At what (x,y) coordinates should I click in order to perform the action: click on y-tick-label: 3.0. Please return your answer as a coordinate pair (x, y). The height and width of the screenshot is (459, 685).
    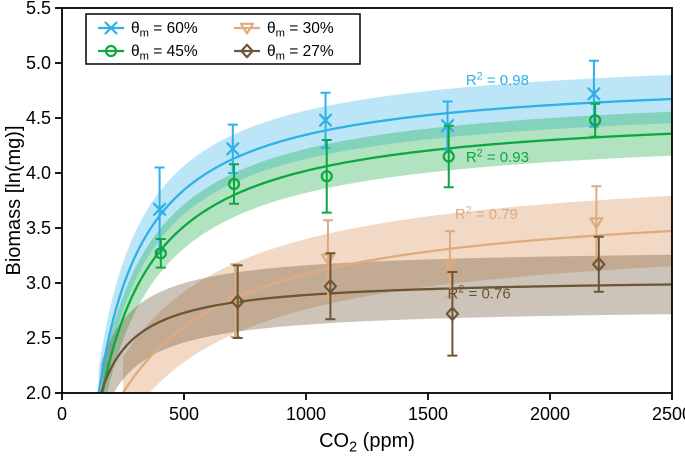
    Looking at the image, I should click on (38, 283).